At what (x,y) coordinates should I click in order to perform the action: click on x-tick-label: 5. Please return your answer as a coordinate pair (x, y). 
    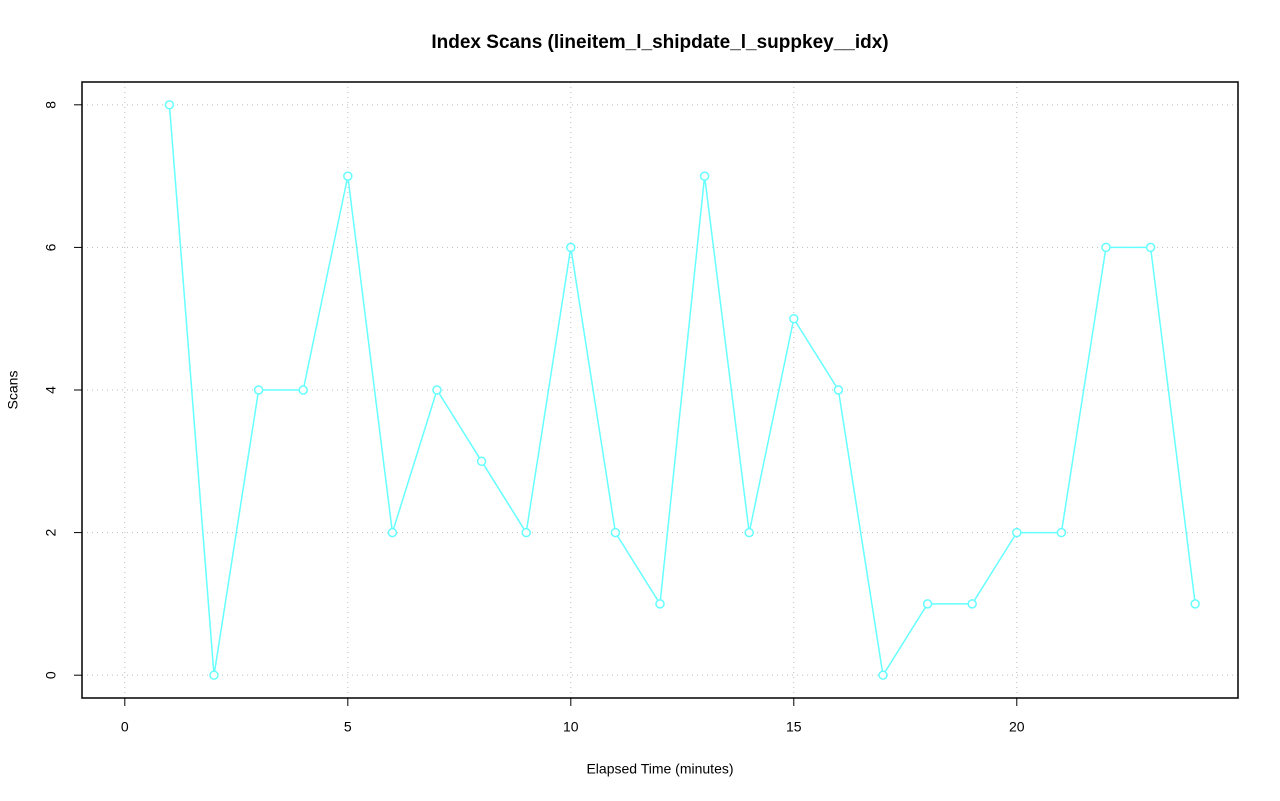
    Looking at the image, I should click on (348, 727).